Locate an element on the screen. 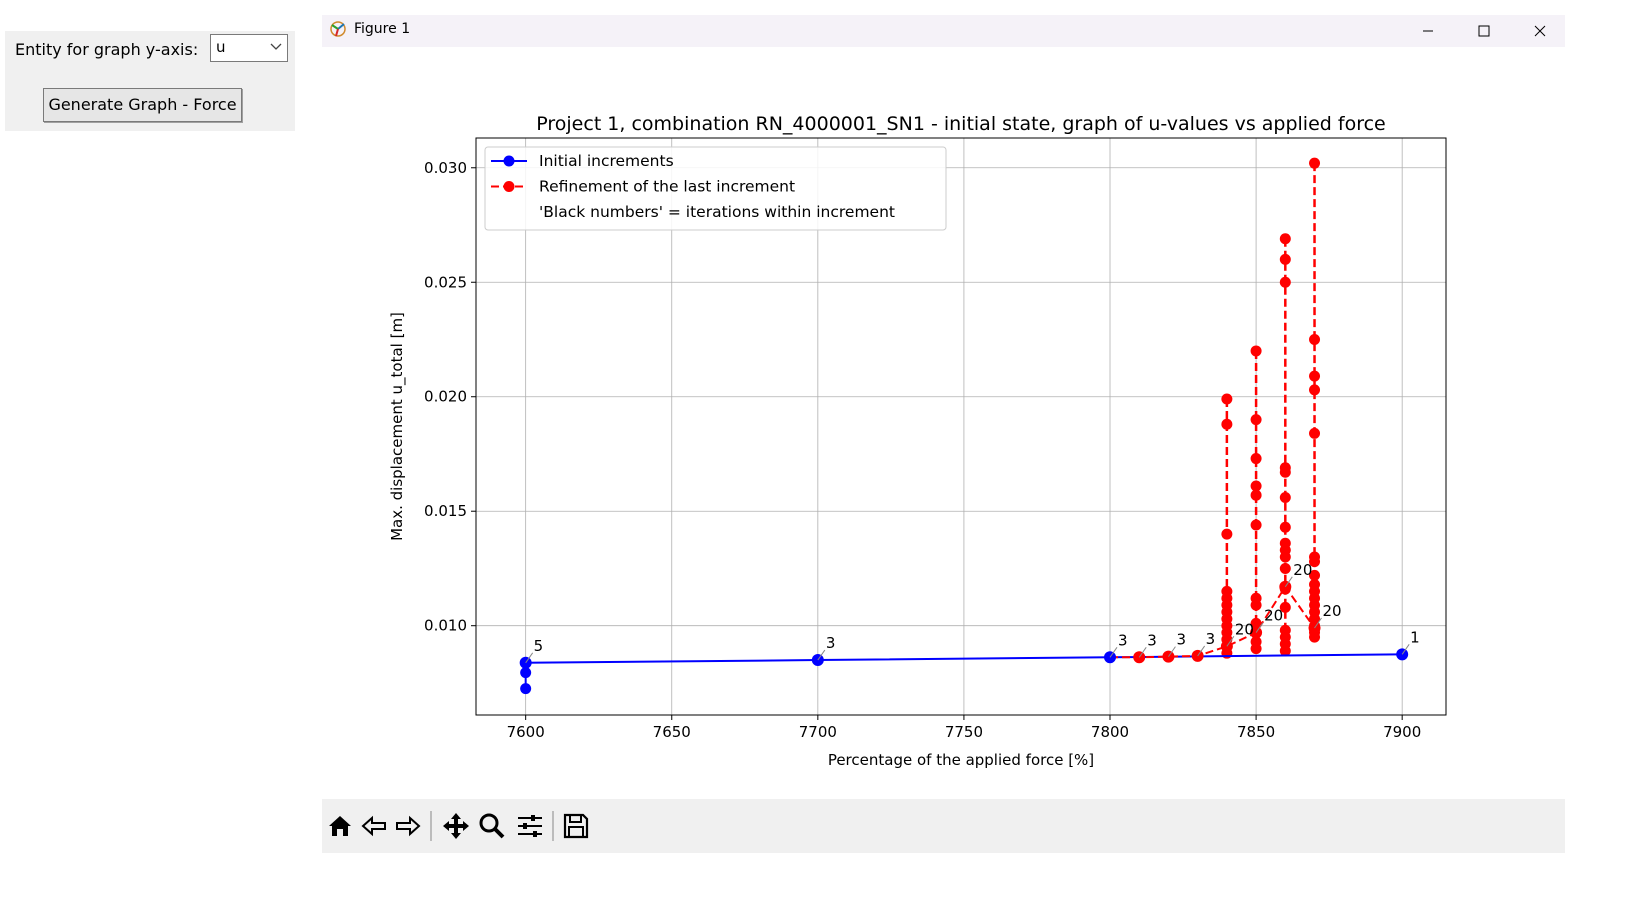  maximize-button is located at coordinates (1484, 31).